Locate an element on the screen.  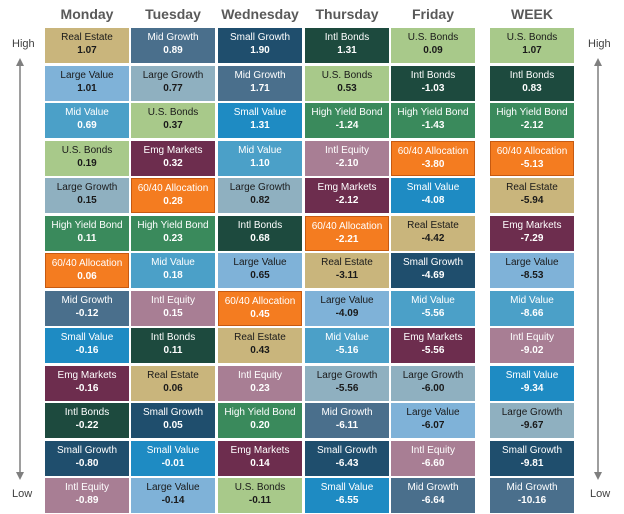
cell-return-value: -6.43 is located at coordinates (347, 463).